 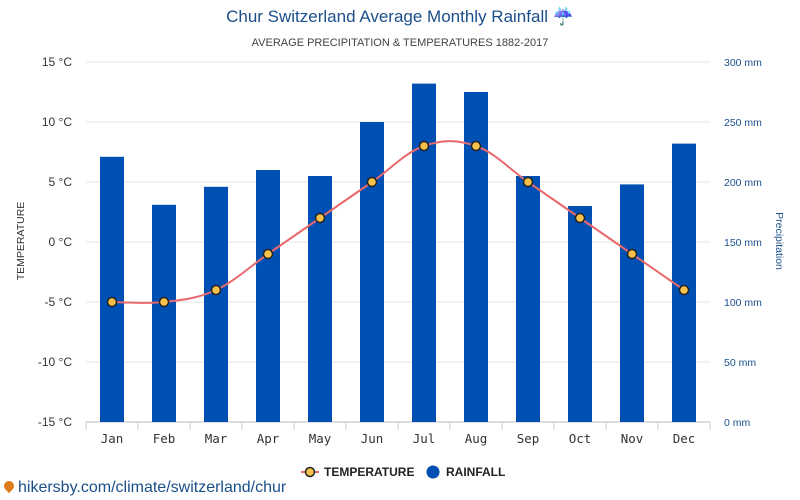 I want to click on legend-marker-swatch, so click(x=310, y=472).